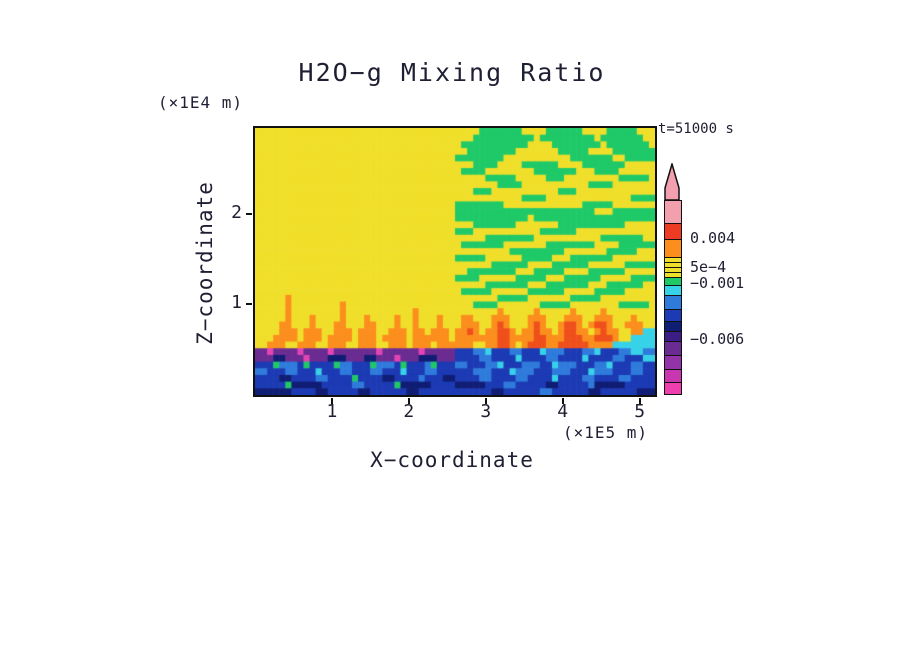 The image size is (904, 654). I want to click on x-tick-label: 5, so click(640, 411).